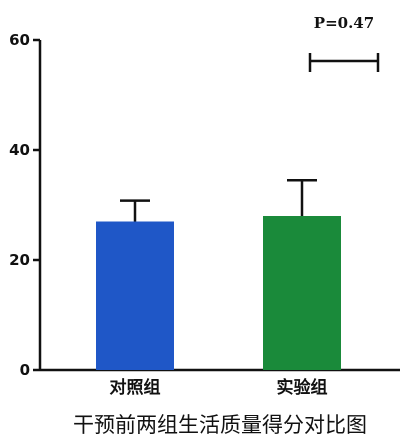 This screenshot has width=414, height=441. I want to click on significance-bracket: P=0.47, so click(344, 43).